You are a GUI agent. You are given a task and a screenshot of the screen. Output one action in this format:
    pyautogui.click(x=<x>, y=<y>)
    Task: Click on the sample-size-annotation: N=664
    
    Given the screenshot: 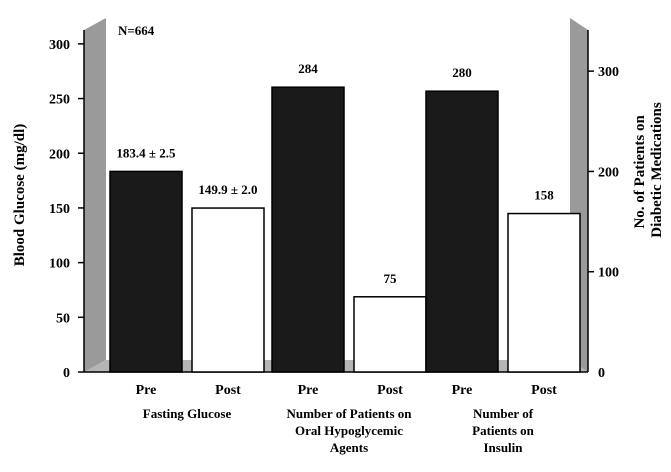 What is the action you would take?
    pyautogui.click(x=136, y=30)
    